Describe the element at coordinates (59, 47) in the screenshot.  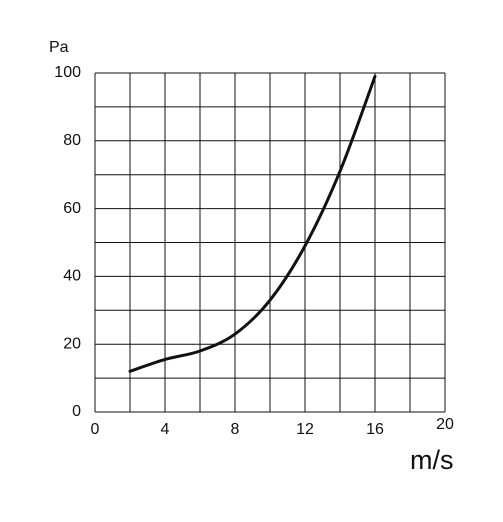
I see `y-axis-label: Pa` at that location.